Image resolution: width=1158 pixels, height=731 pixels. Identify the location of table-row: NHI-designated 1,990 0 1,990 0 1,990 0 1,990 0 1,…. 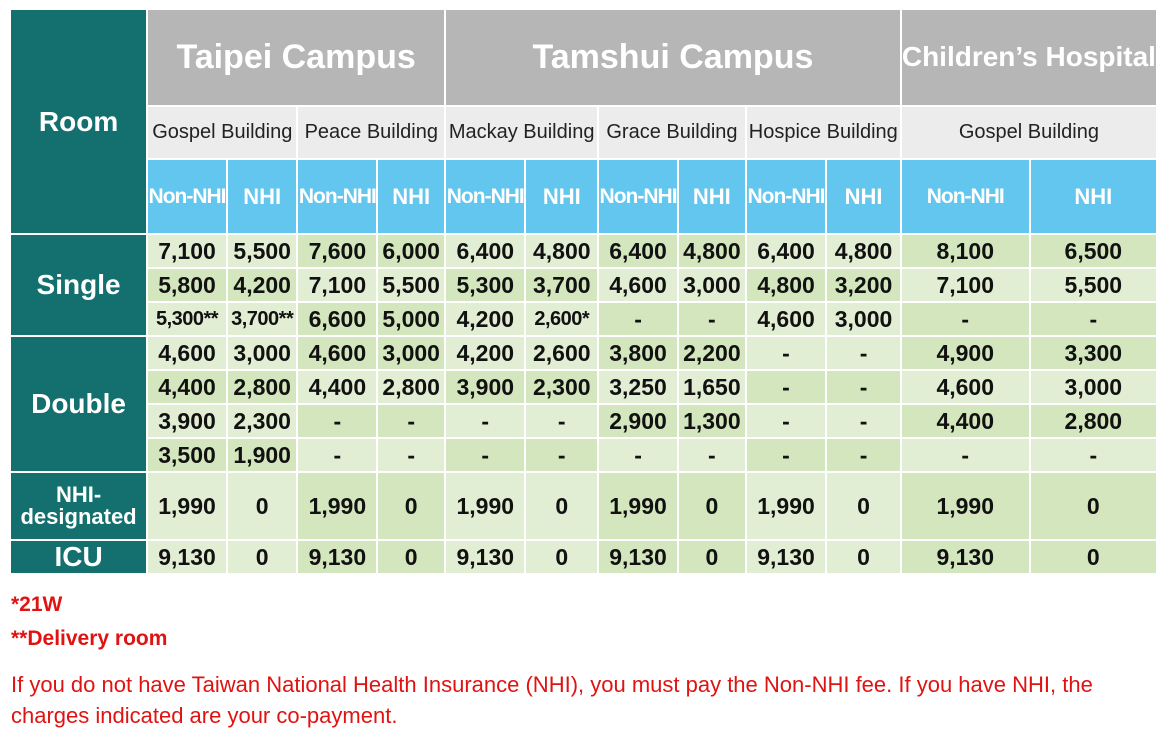
(583, 506).